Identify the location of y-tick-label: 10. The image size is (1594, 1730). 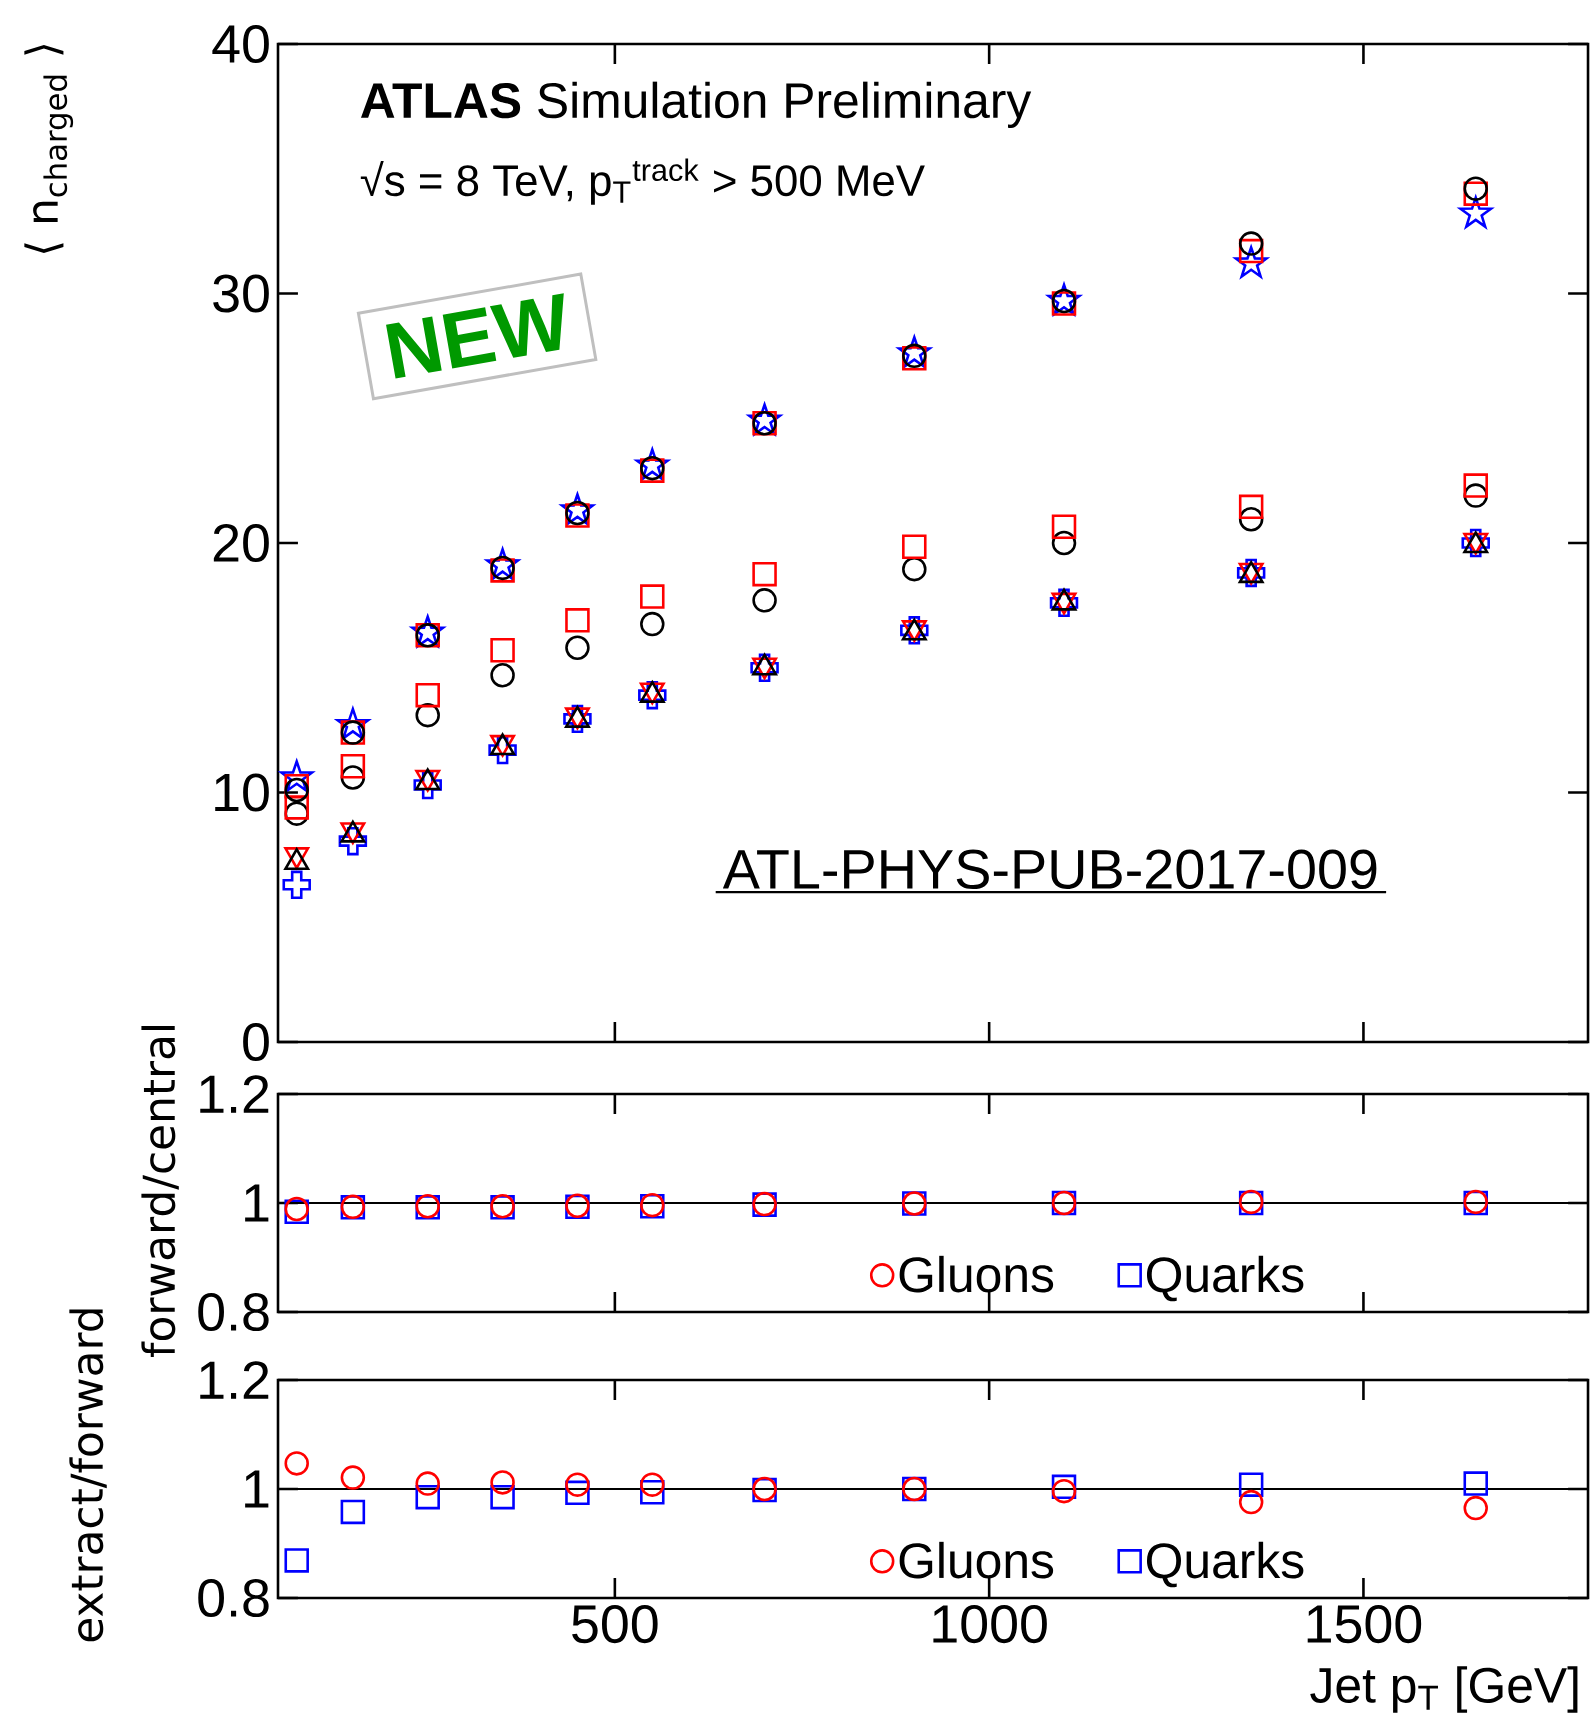
(242, 792).